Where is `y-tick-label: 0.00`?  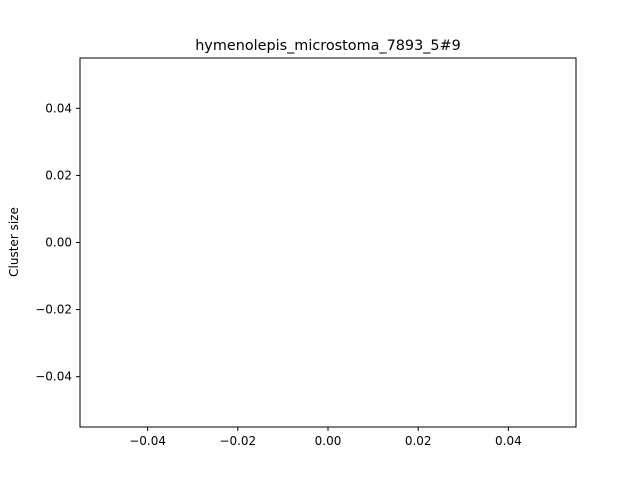 y-tick-label: 0.00 is located at coordinates (58, 243).